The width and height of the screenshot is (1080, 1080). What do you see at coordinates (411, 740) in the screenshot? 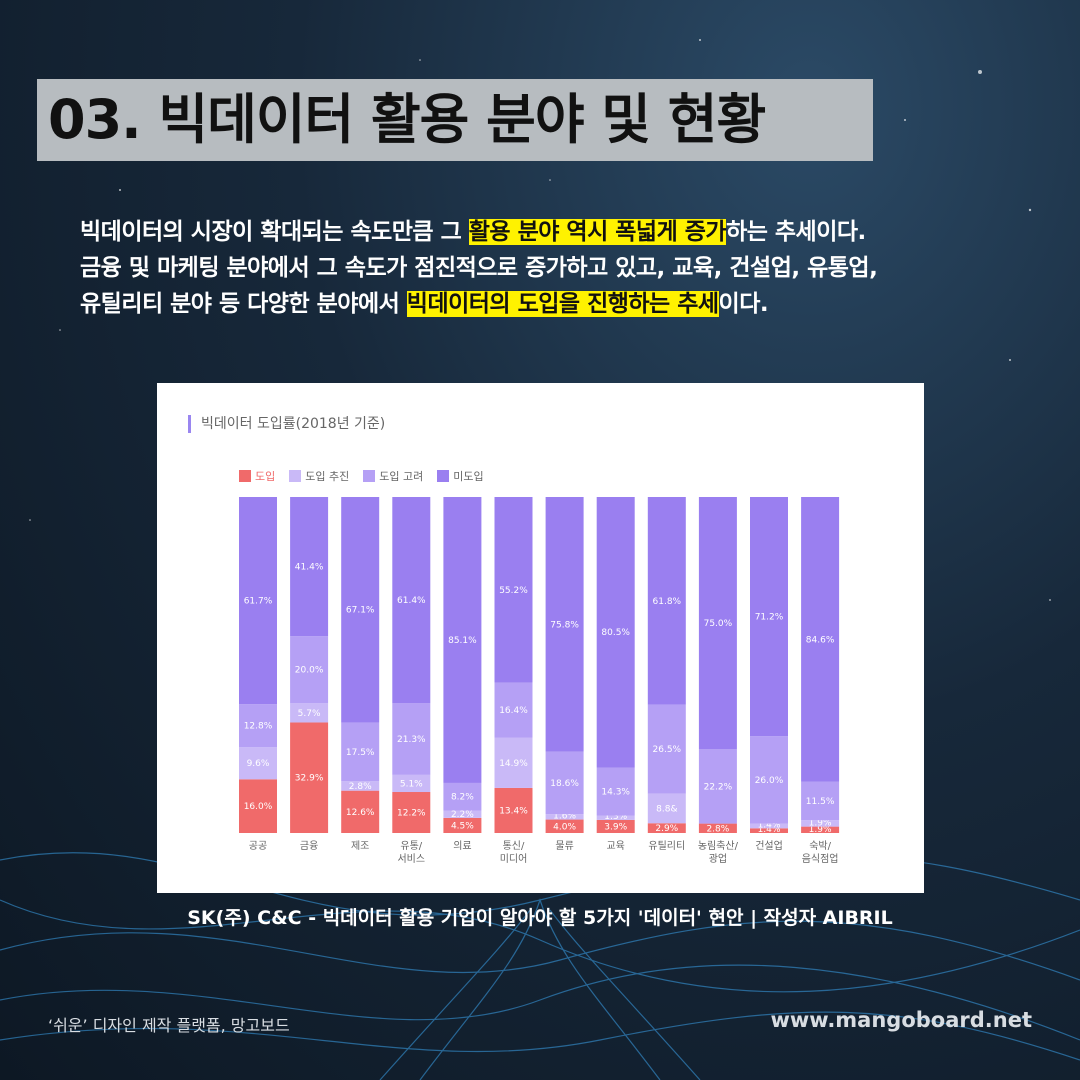
I see `data-label: 21.3%` at bounding box center [411, 740].